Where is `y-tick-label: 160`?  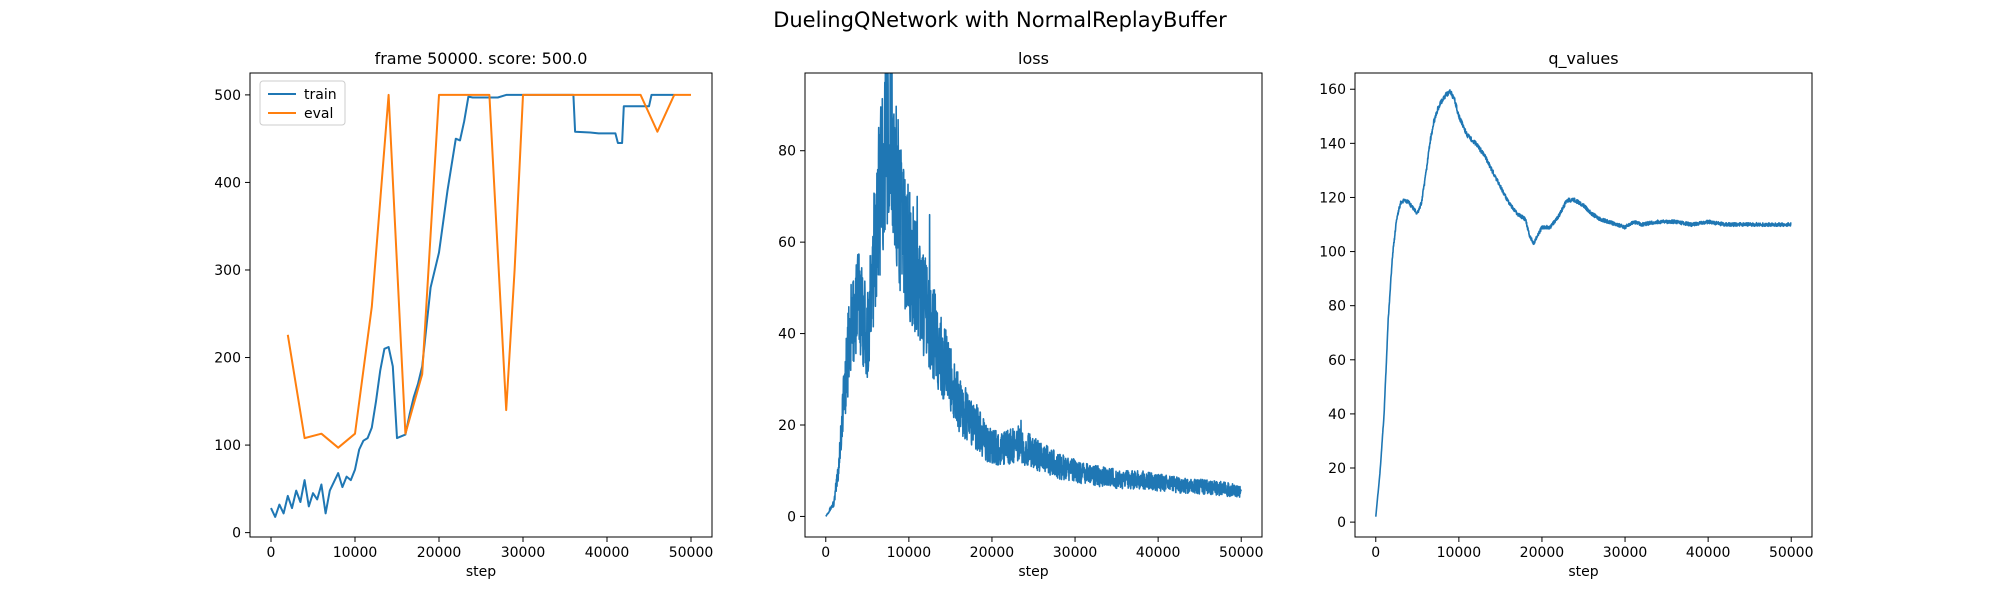
y-tick-label: 160 is located at coordinates (1332, 90).